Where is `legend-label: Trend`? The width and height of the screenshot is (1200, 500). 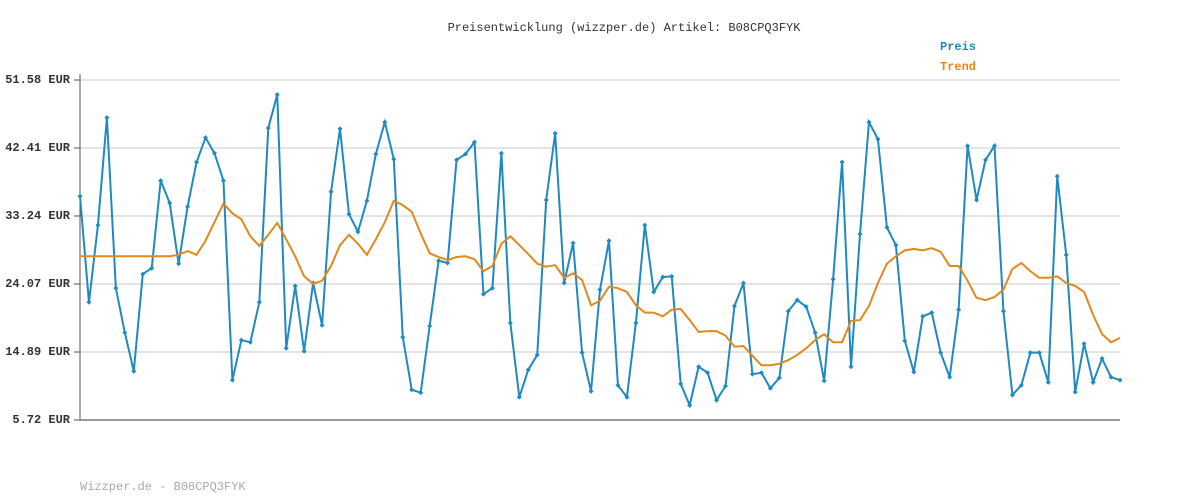 legend-label: Trend is located at coordinates (958, 67).